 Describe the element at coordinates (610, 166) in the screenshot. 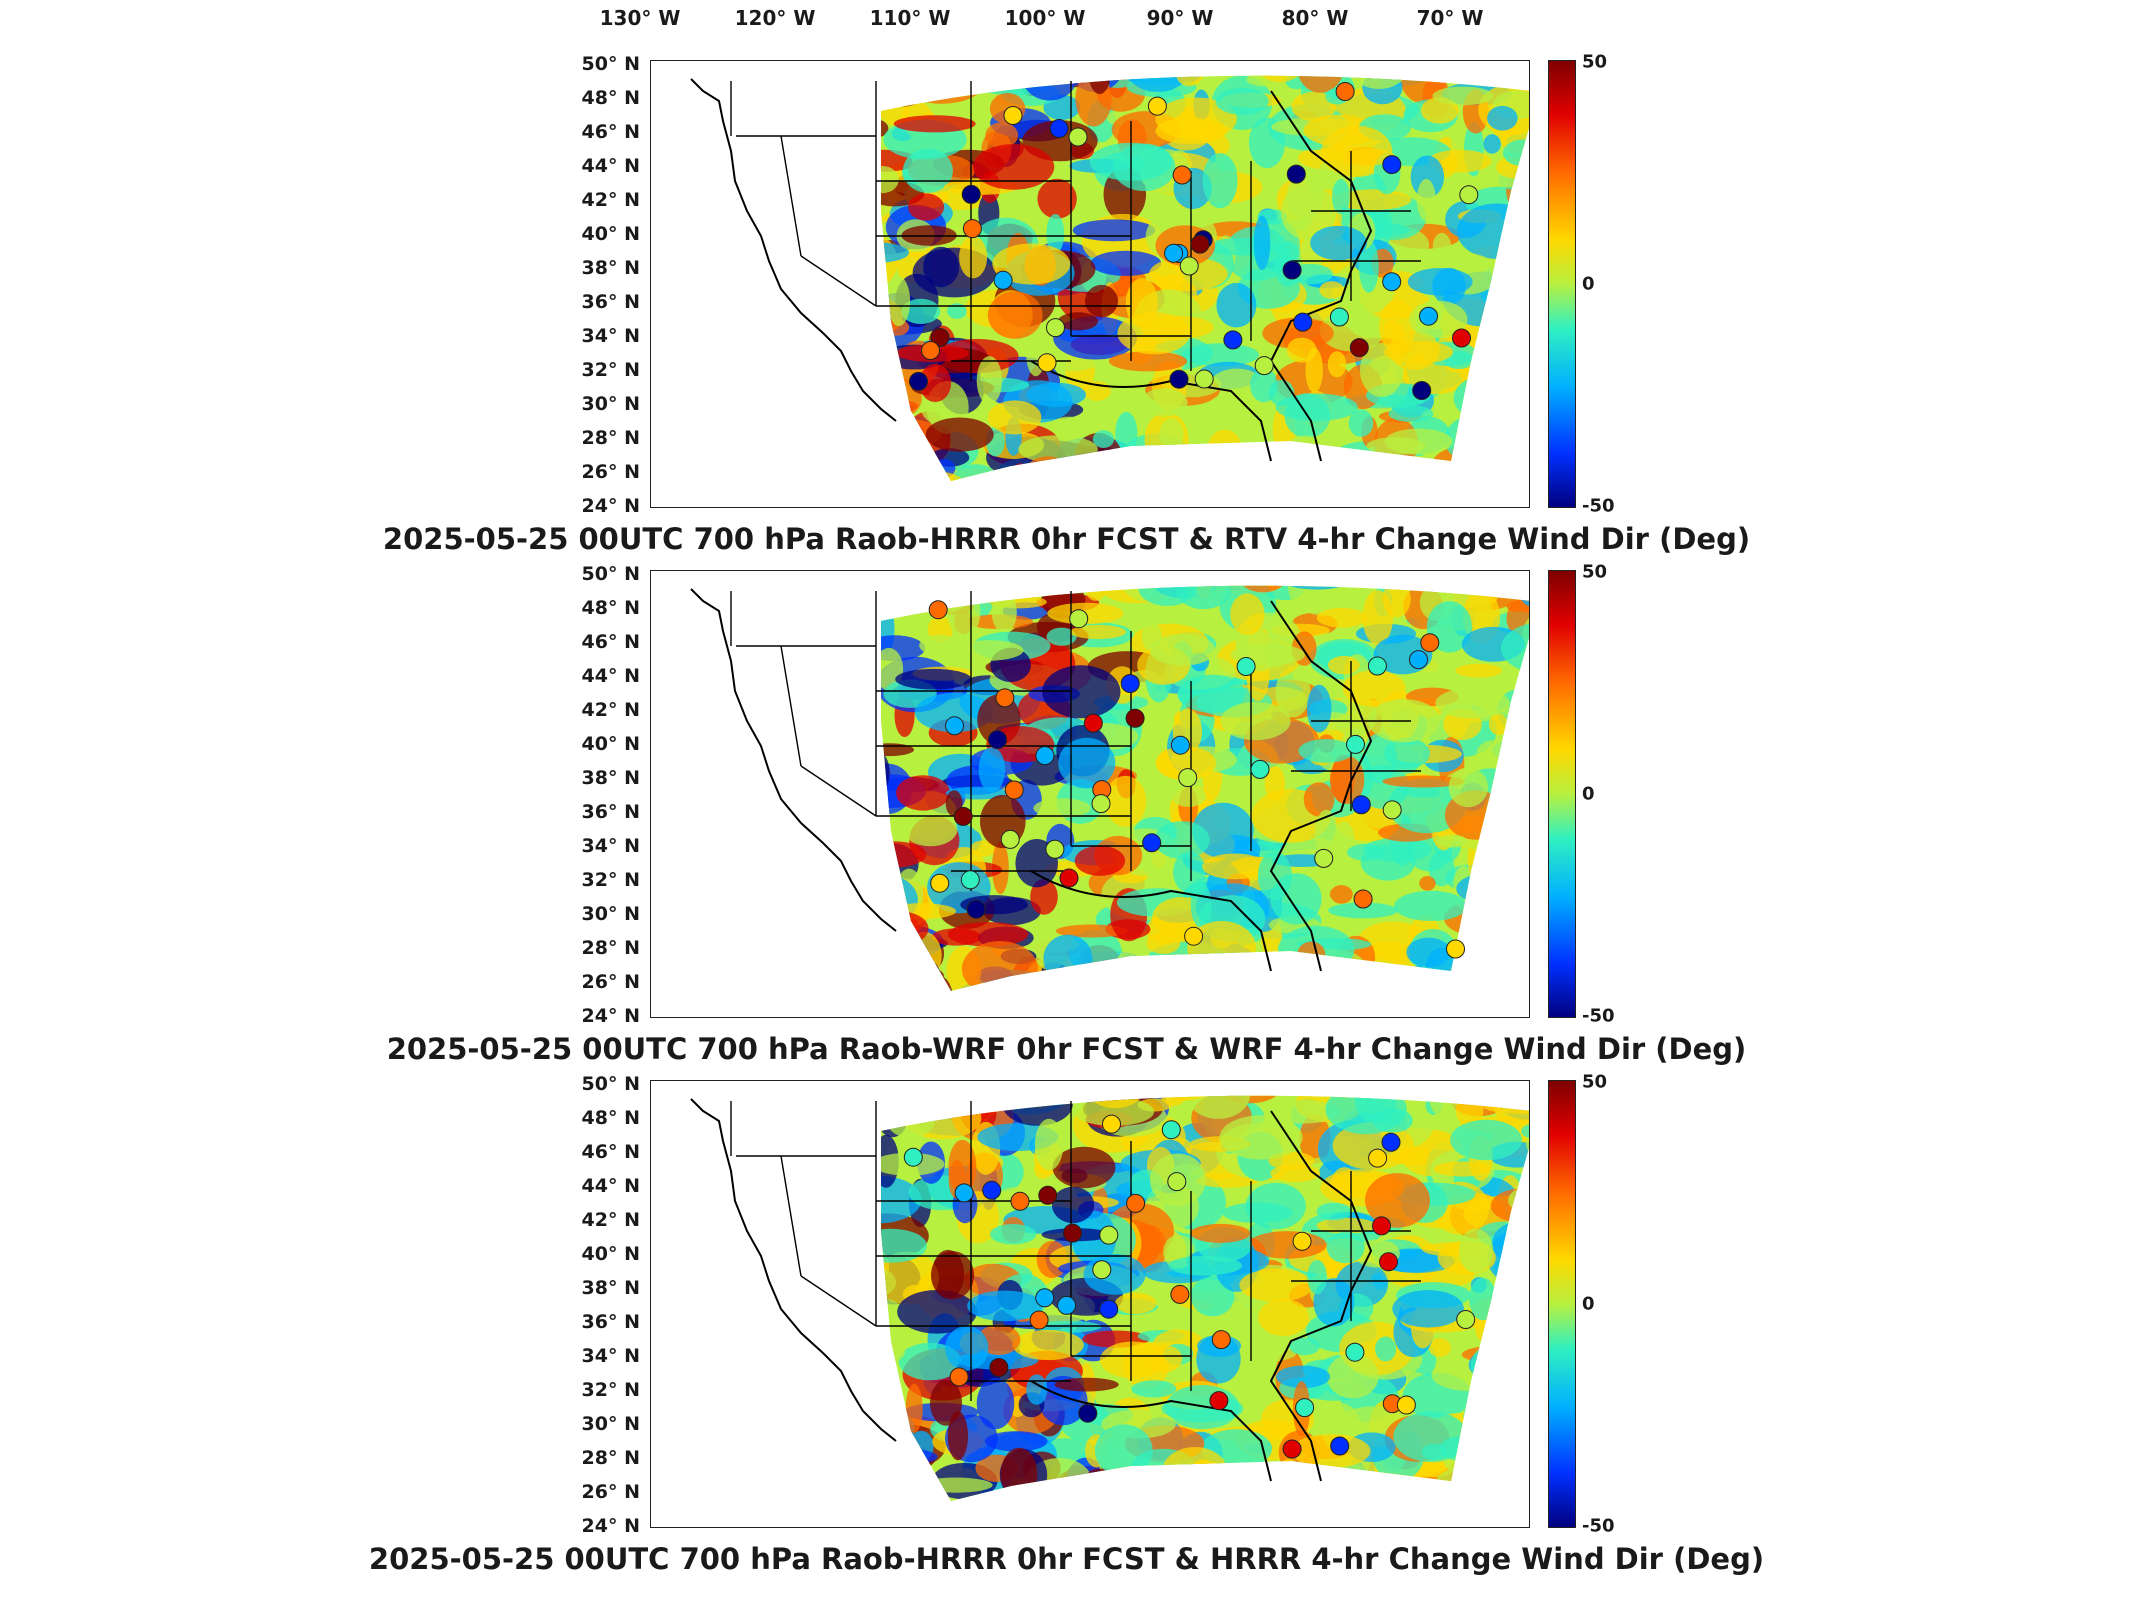

I see `lat-tick: 44° N` at that location.